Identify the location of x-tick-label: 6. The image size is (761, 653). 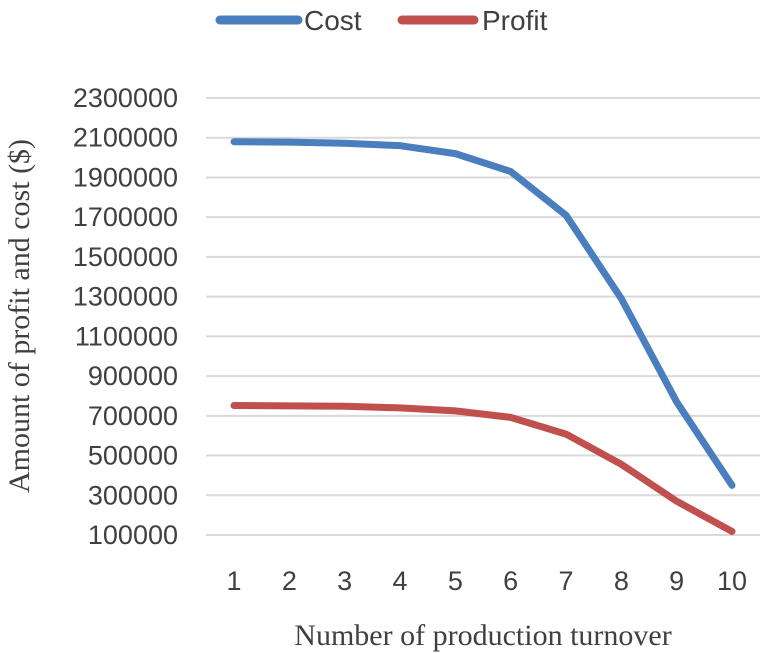
(510, 581).